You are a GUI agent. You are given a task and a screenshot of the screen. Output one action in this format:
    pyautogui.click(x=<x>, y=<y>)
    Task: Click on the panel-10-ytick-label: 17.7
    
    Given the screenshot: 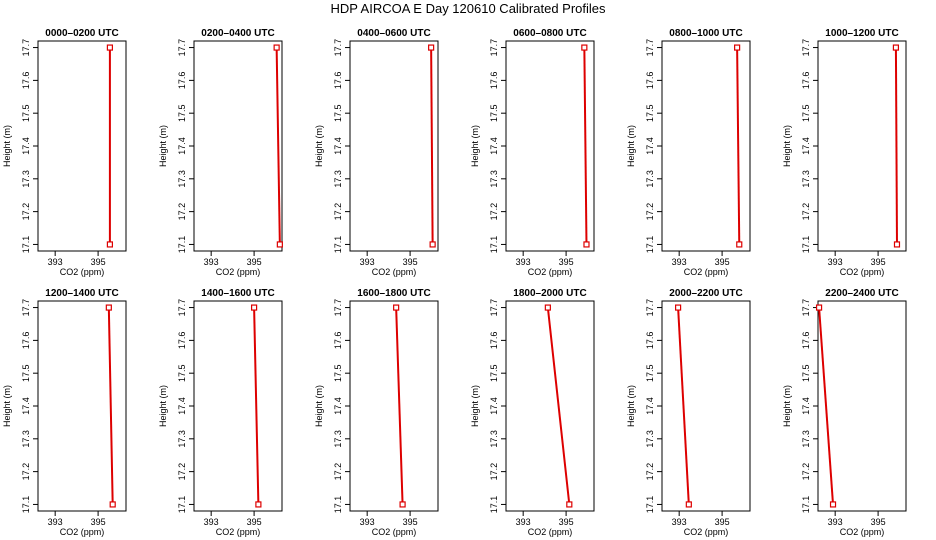 What is the action you would take?
    pyautogui.click(x=494, y=308)
    